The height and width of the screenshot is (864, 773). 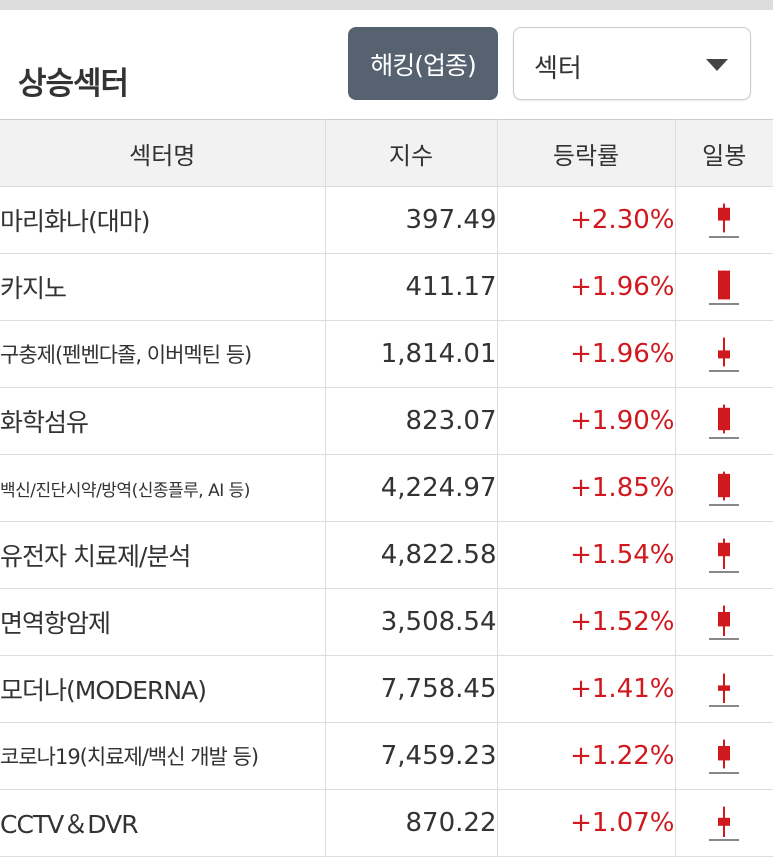 I want to click on table-row: 유전자 치료제/분석 4,822.58 +1.54%, so click(x=386, y=555).